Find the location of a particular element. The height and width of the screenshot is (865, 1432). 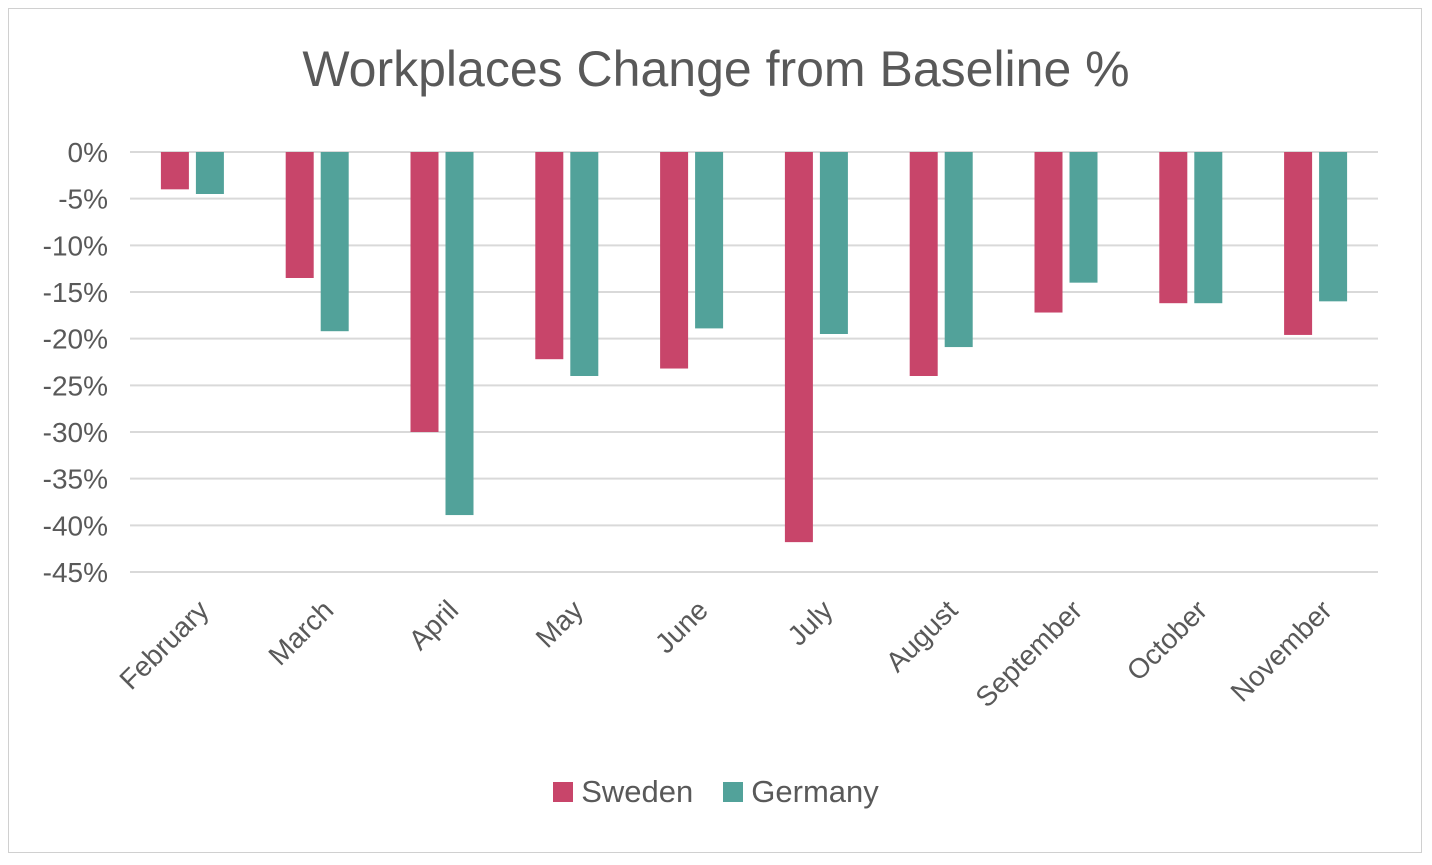

legend-swatch-sweden is located at coordinates (563, 792).